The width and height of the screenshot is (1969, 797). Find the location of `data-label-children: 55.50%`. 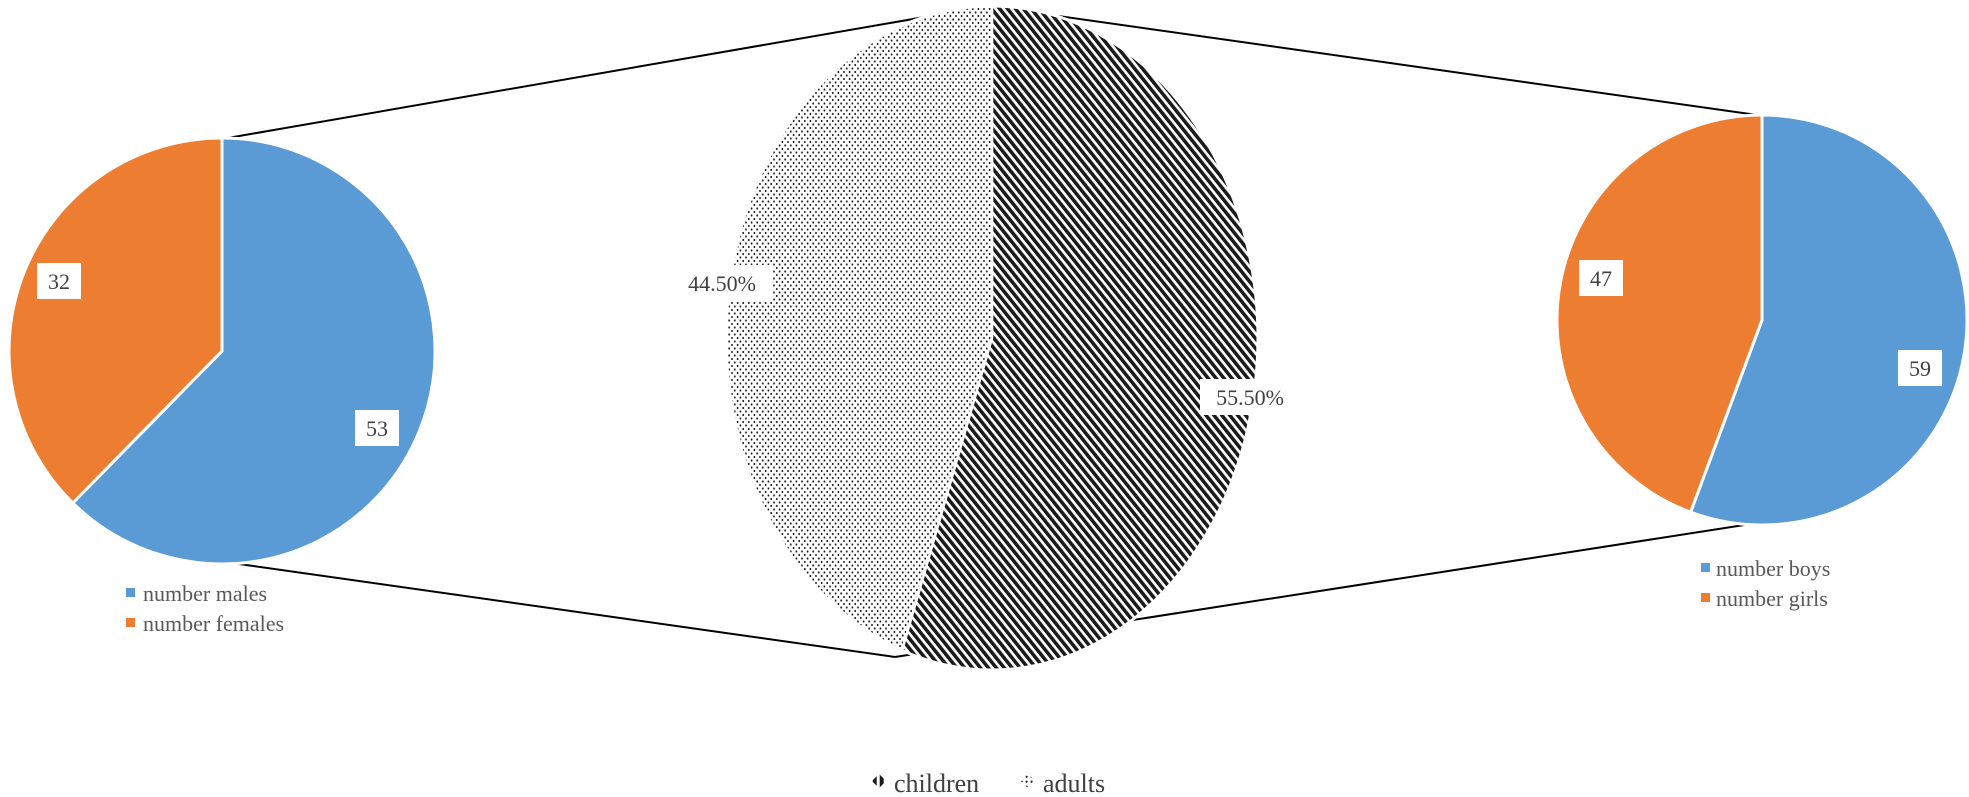

data-label-children: 55.50% is located at coordinates (1250, 397).